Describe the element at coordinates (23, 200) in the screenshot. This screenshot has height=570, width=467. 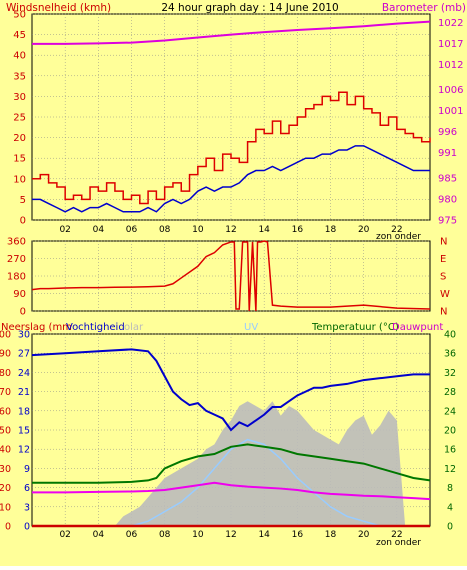
I see `wind-tick-label: 5` at that location.